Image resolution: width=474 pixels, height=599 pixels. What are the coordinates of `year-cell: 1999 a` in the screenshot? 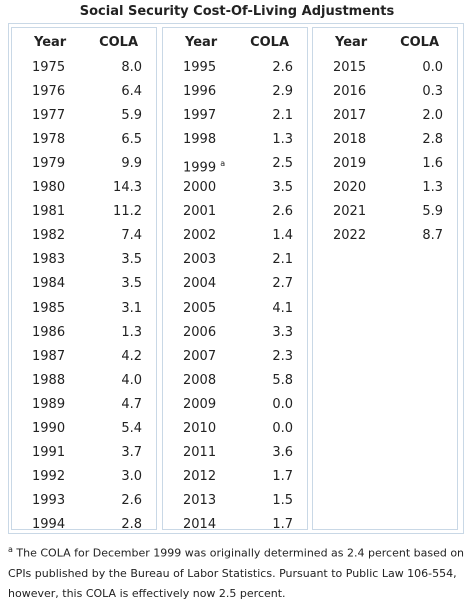 It's located at (204, 166).